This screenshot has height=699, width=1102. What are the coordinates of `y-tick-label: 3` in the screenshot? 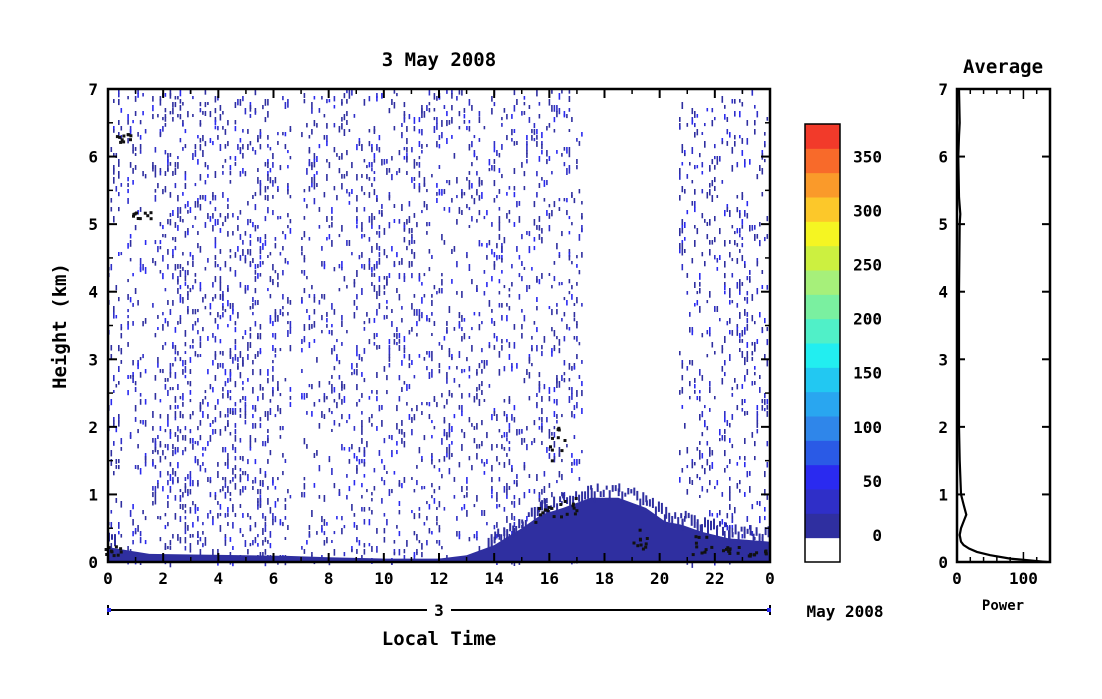 It's located at (93, 359).